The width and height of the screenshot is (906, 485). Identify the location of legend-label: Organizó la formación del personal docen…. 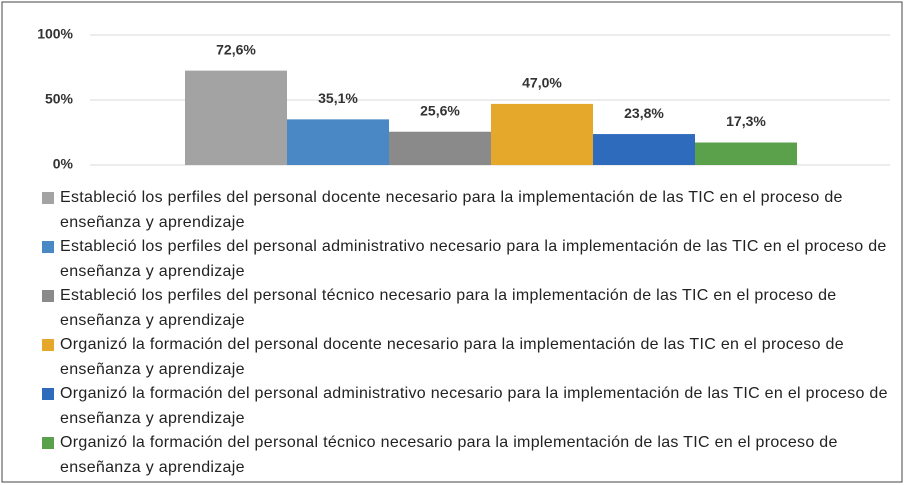
(452, 357).